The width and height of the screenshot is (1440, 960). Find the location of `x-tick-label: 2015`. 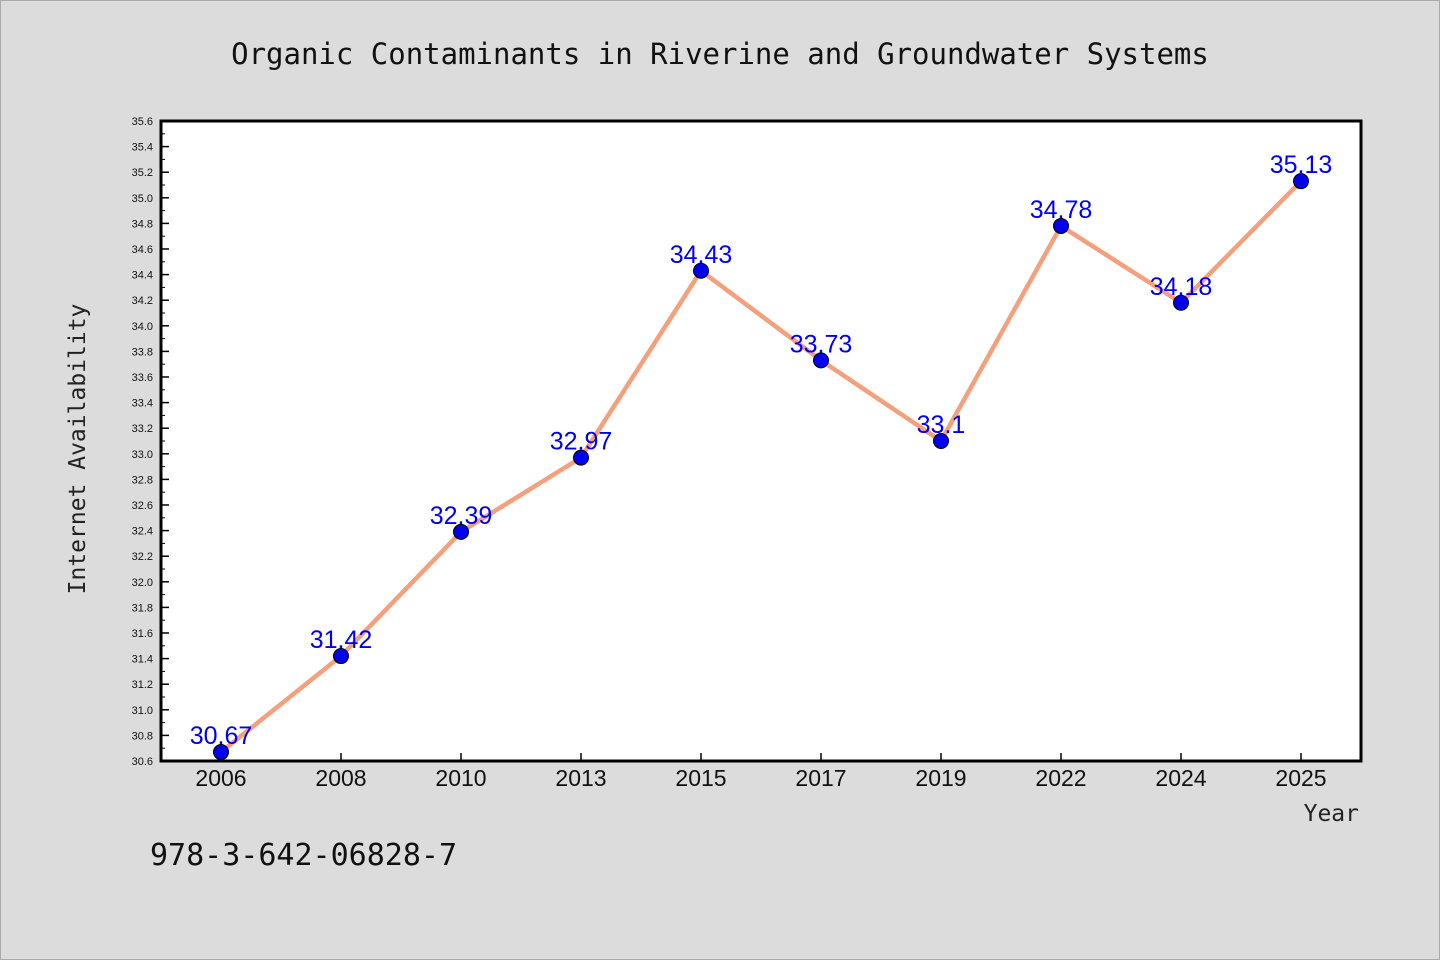

x-tick-label: 2015 is located at coordinates (700, 778).